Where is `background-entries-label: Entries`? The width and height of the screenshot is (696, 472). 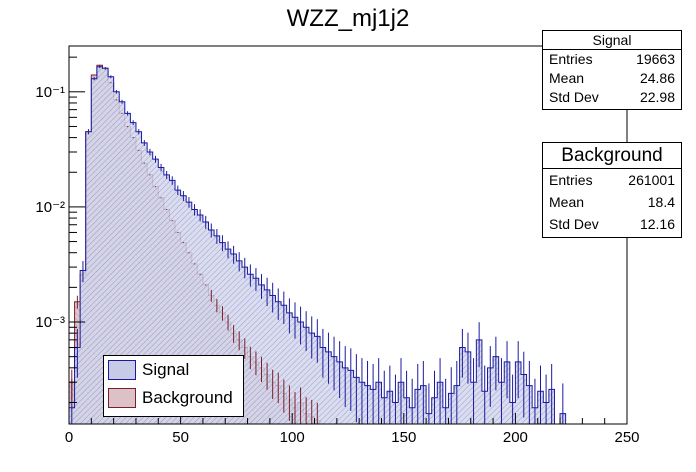 background-entries-label: Entries is located at coordinates (571, 180).